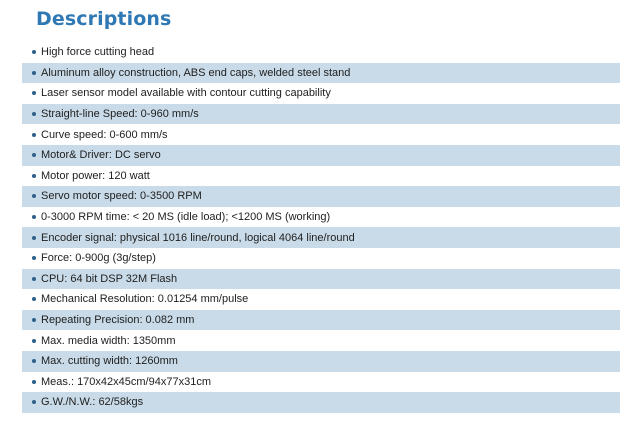  Describe the element at coordinates (98, 258) in the screenshot. I see `spec-text: Force: 0-900g (3g/step)` at that location.